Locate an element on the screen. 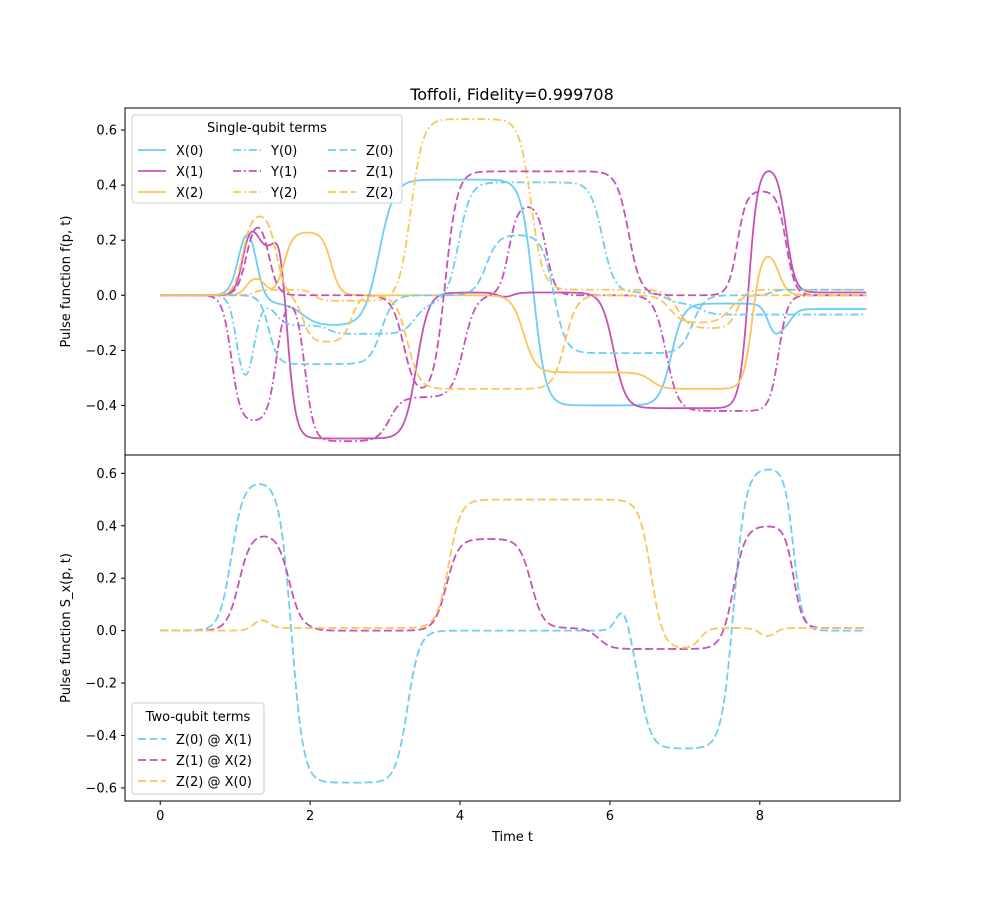 The height and width of the screenshot is (900, 1000). x-tick-label: 0 is located at coordinates (160, 816).